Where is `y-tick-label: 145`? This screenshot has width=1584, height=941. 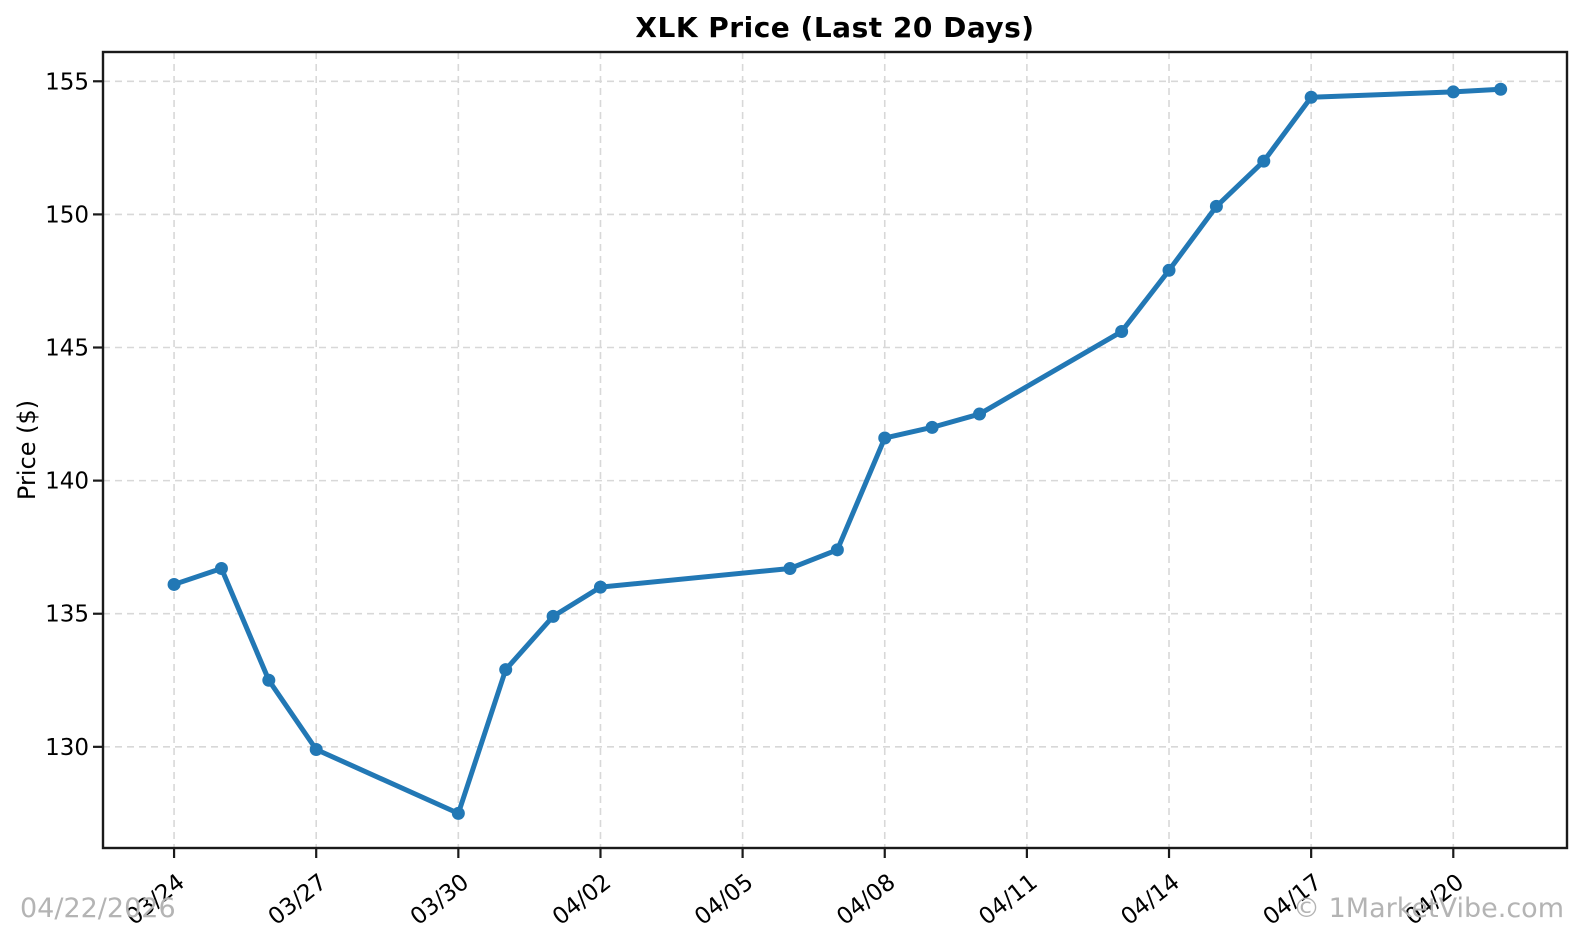 y-tick-label: 145 is located at coordinates (67, 349).